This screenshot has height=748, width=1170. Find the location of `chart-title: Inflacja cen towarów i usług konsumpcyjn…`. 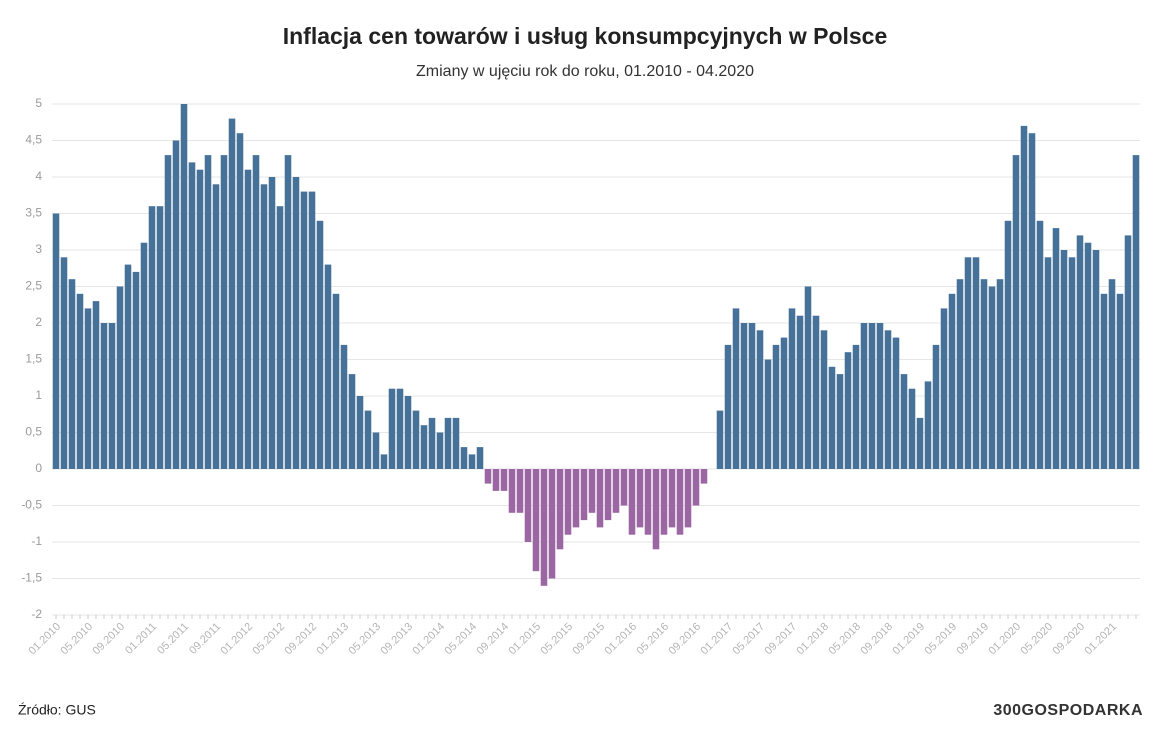

chart-title: Inflacja cen towarów i usług konsumpcyjn… is located at coordinates (585, 36).